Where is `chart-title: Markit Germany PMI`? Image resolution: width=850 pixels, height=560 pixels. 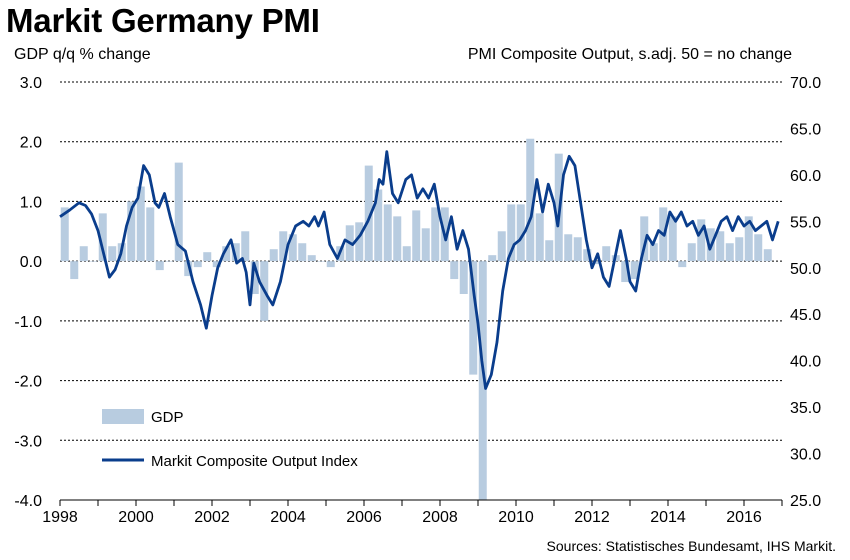 chart-title: Markit Germany PMI is located at coordinates (163, 20).